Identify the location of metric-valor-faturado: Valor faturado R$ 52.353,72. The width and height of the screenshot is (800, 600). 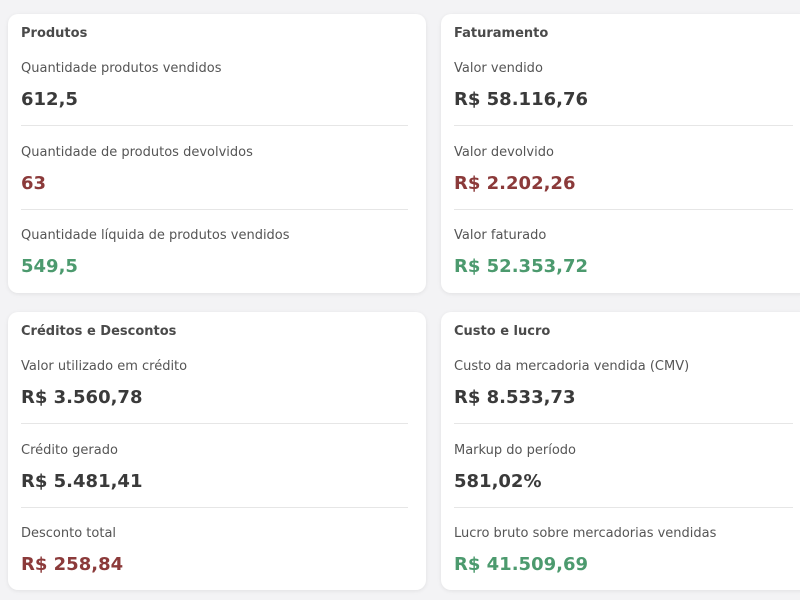
(623, 253).